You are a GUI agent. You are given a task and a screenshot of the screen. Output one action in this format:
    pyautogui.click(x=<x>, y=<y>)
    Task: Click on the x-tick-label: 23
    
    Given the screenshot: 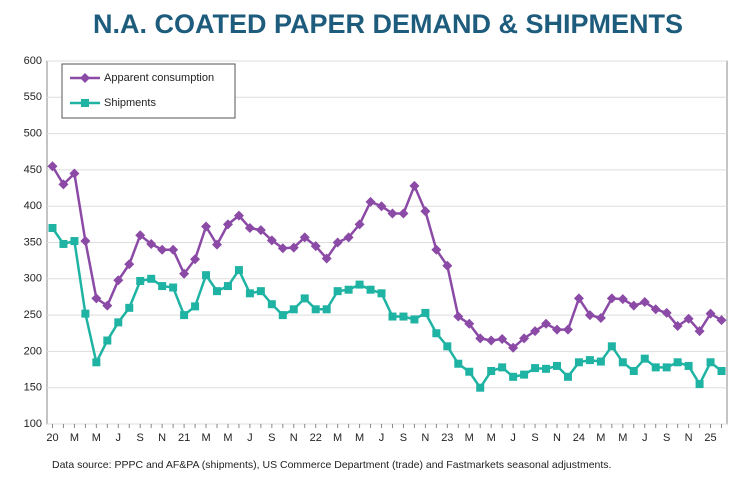 What is the action you would take?
    pyautogui.click(x=447, y=438)
    